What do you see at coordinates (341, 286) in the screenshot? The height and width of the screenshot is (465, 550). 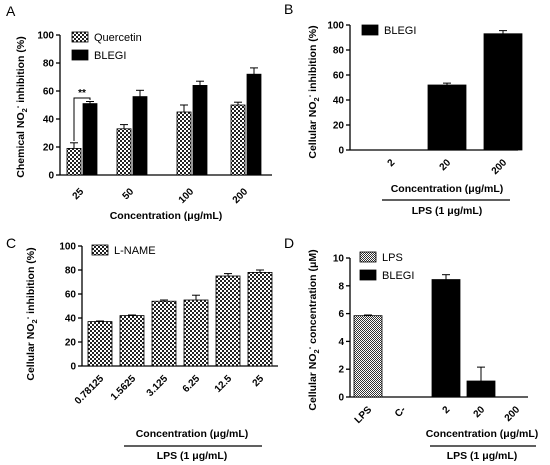 I see `panel-d-y-tick-label: 8` at bounding box center [341, 286].